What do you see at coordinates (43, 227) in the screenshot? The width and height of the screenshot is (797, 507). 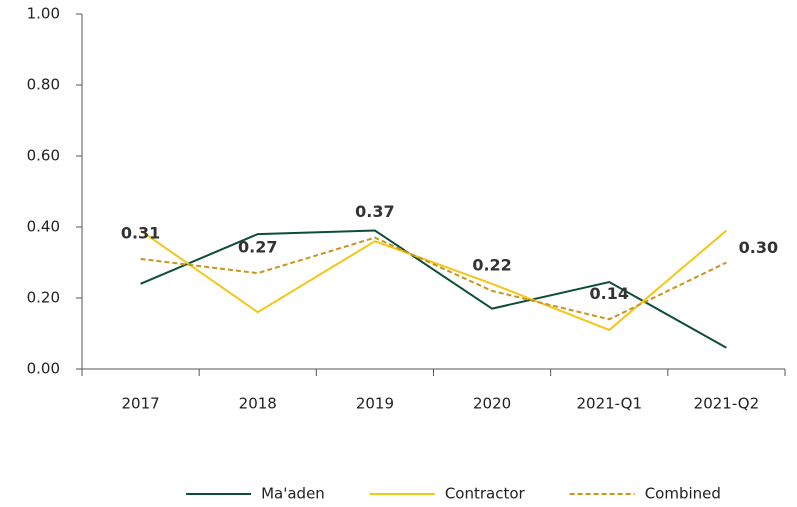 I see `y-tick-label: 0.40` at bounding box center [43, 227].